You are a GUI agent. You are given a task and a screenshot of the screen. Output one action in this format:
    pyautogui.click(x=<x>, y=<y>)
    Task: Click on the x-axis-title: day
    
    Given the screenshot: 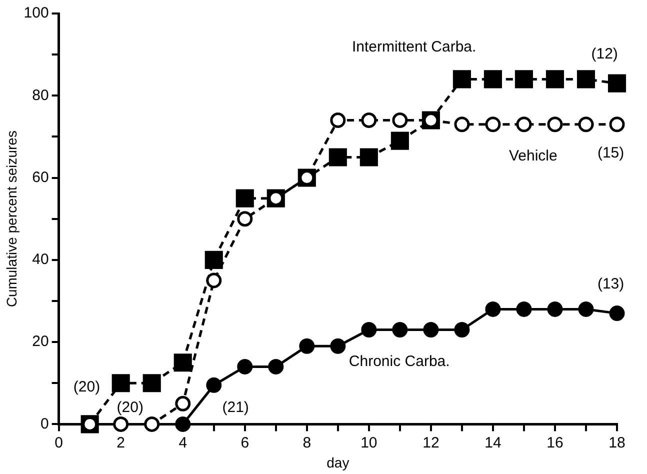 What is the action you would take?
    pyautogui.click(x=338, y=462)
    